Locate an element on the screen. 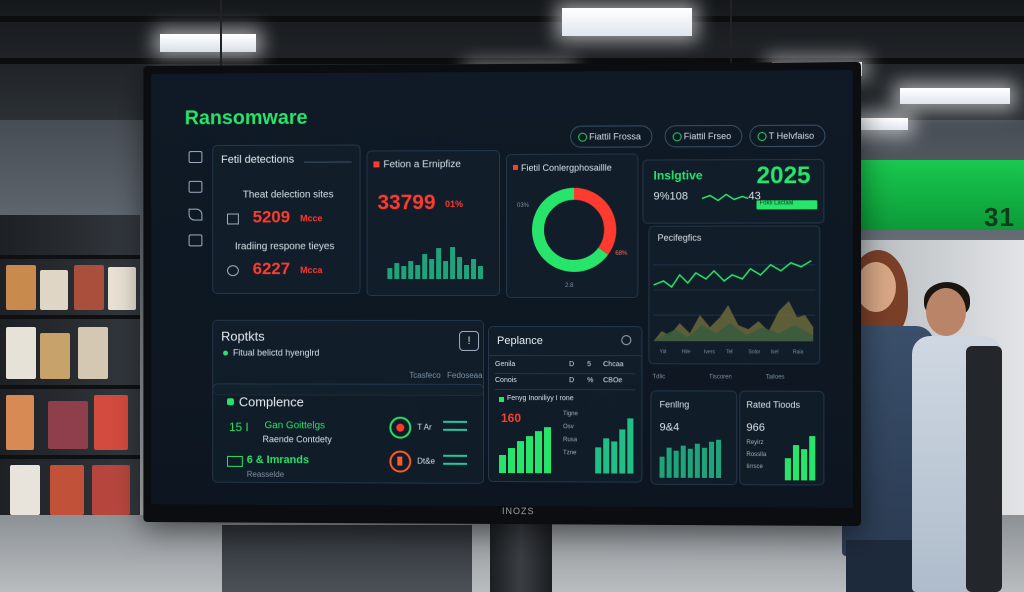 This screenshot has height=592, width=1024. footer-tab: Tdlic is located at coordinates (658, 377).